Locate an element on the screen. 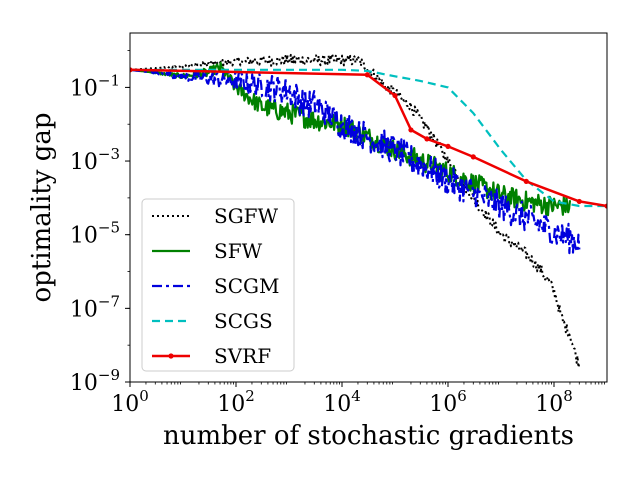  legend-entry-sgfw: SGFW is located at coordinates (215, 216).